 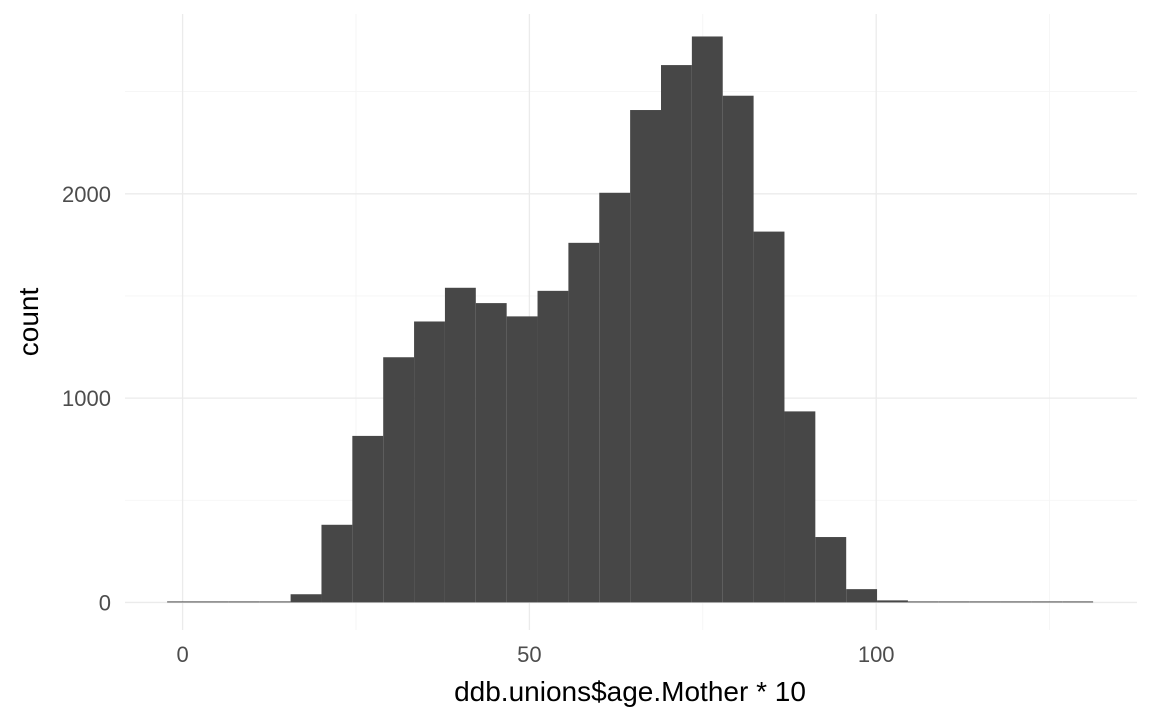 I want to click on y-axis-tick-labels: 0 1000 2000, so click(x=86, y=399).